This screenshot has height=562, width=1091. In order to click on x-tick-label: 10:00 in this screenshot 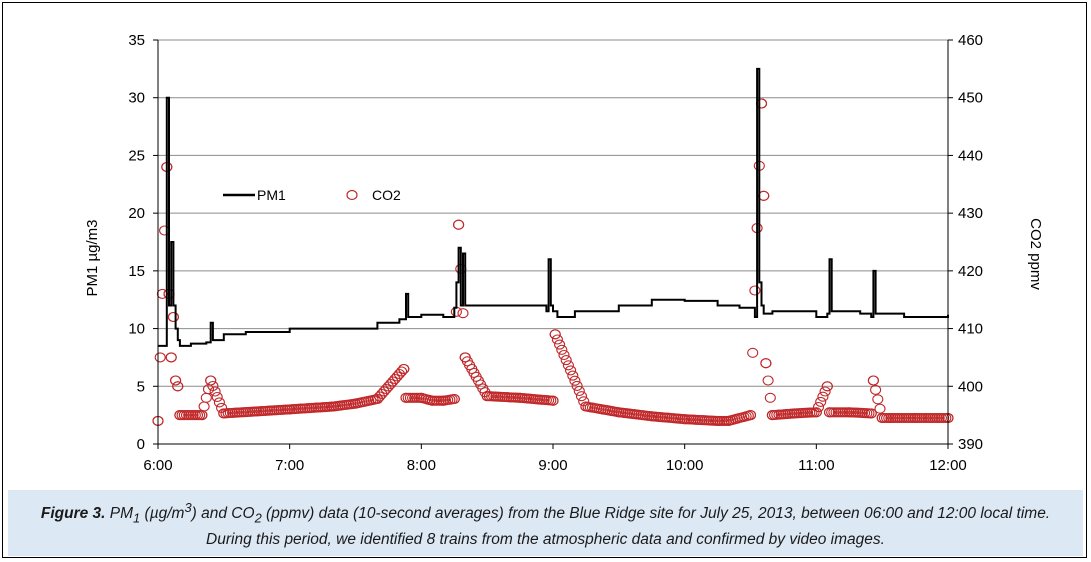, I will do `click(685, 465)`.